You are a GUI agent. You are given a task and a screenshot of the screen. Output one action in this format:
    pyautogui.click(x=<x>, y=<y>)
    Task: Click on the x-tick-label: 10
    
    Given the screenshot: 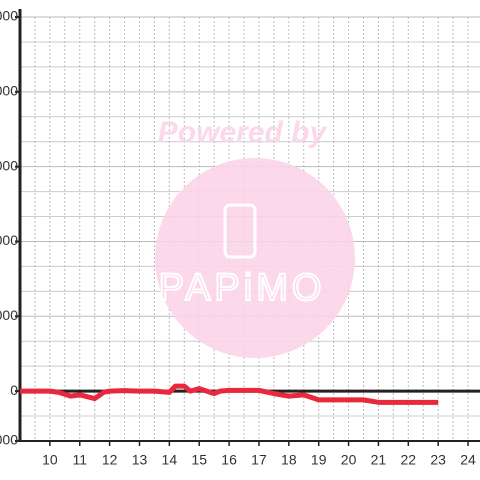 What is the action you would take?
    pyautogui.click(x=50, y=460)
    